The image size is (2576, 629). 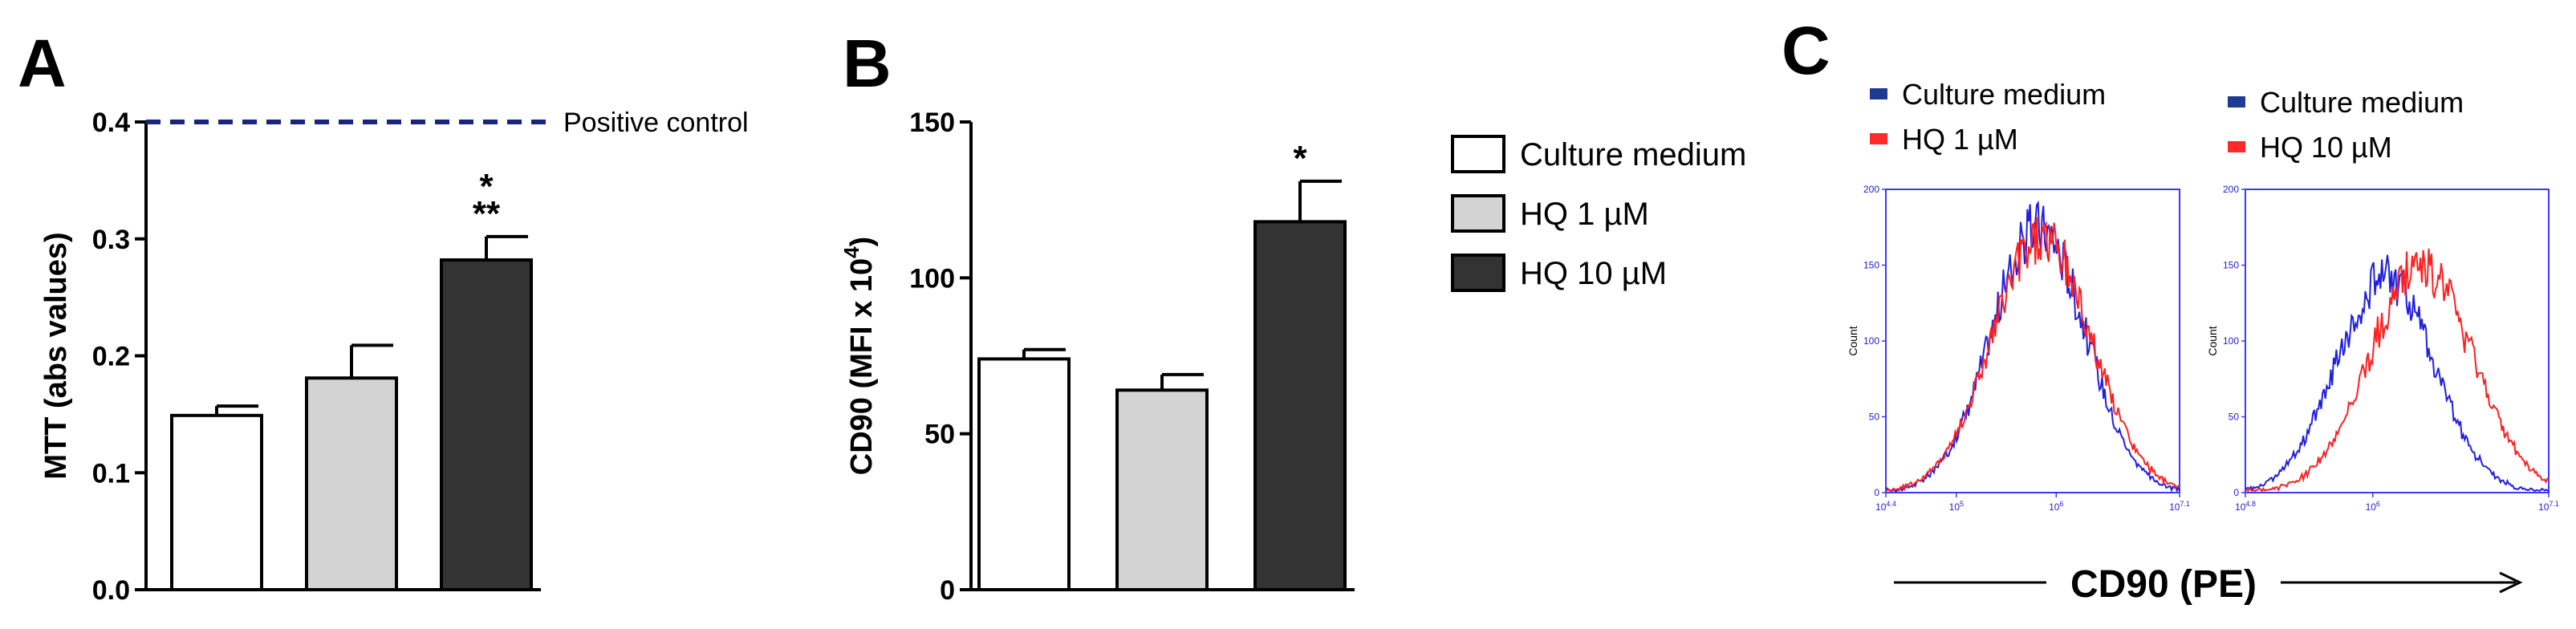 What do you see at coordinates (932, 123) in the screenshot?
I see `y-tick-label: 150` at bounding box center [932, 123].